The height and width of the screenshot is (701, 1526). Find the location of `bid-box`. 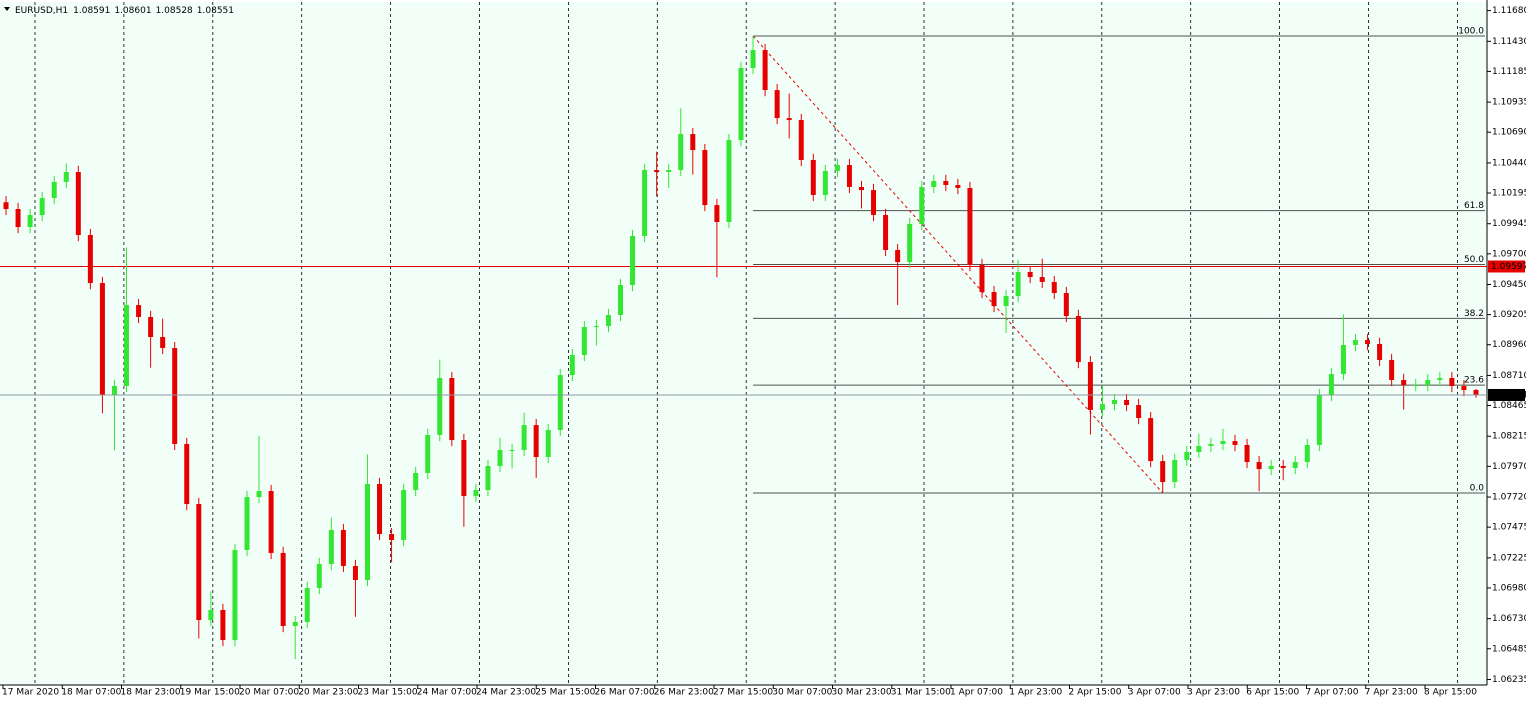

bid-box is located at coordinates (1506, 394).